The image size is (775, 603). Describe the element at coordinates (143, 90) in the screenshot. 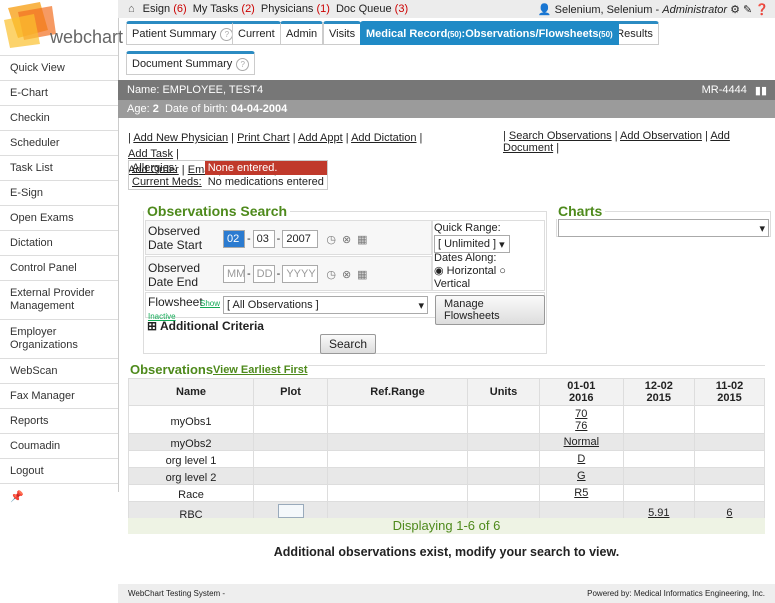

I see `name-label: Name:` at that location.